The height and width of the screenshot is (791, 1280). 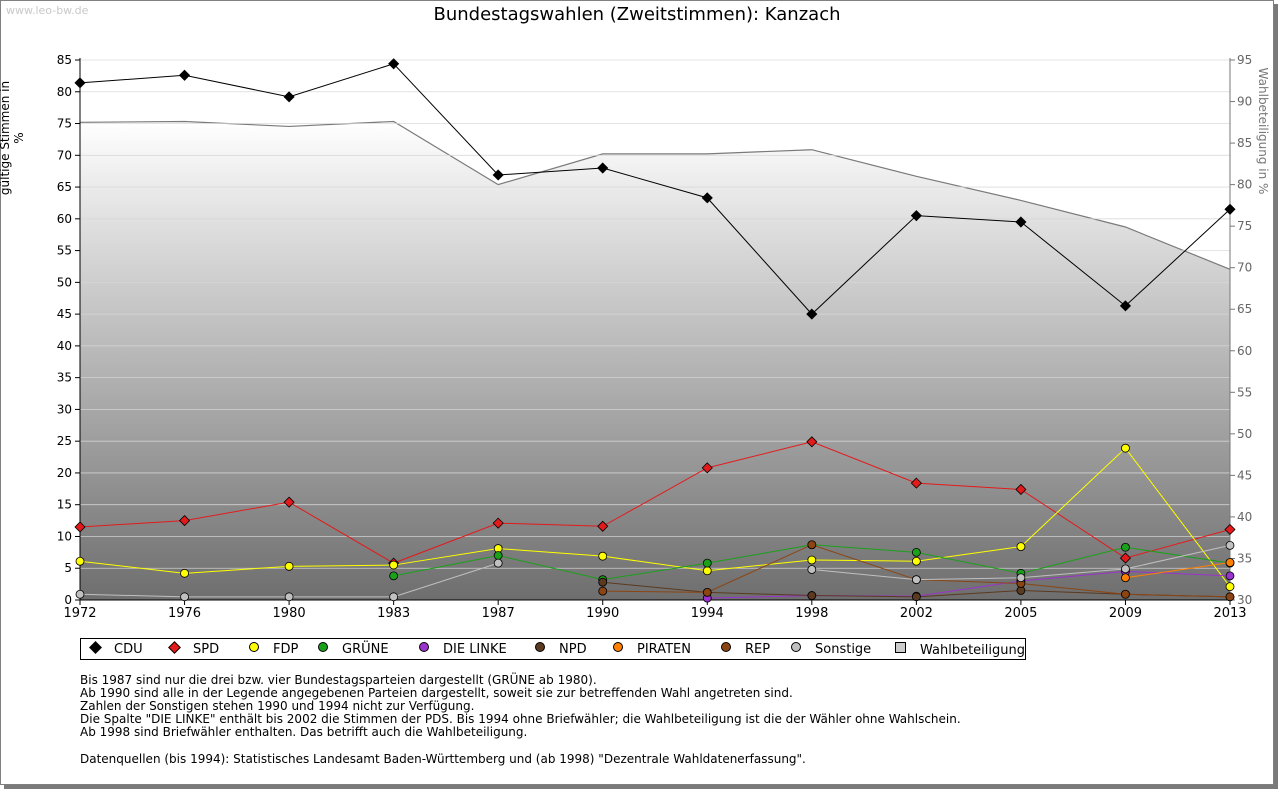 What do you see at coordinates (1244, 60) in the screenshot?
I see `y2-tick-label: 95` at bounding box center [1244, 60].